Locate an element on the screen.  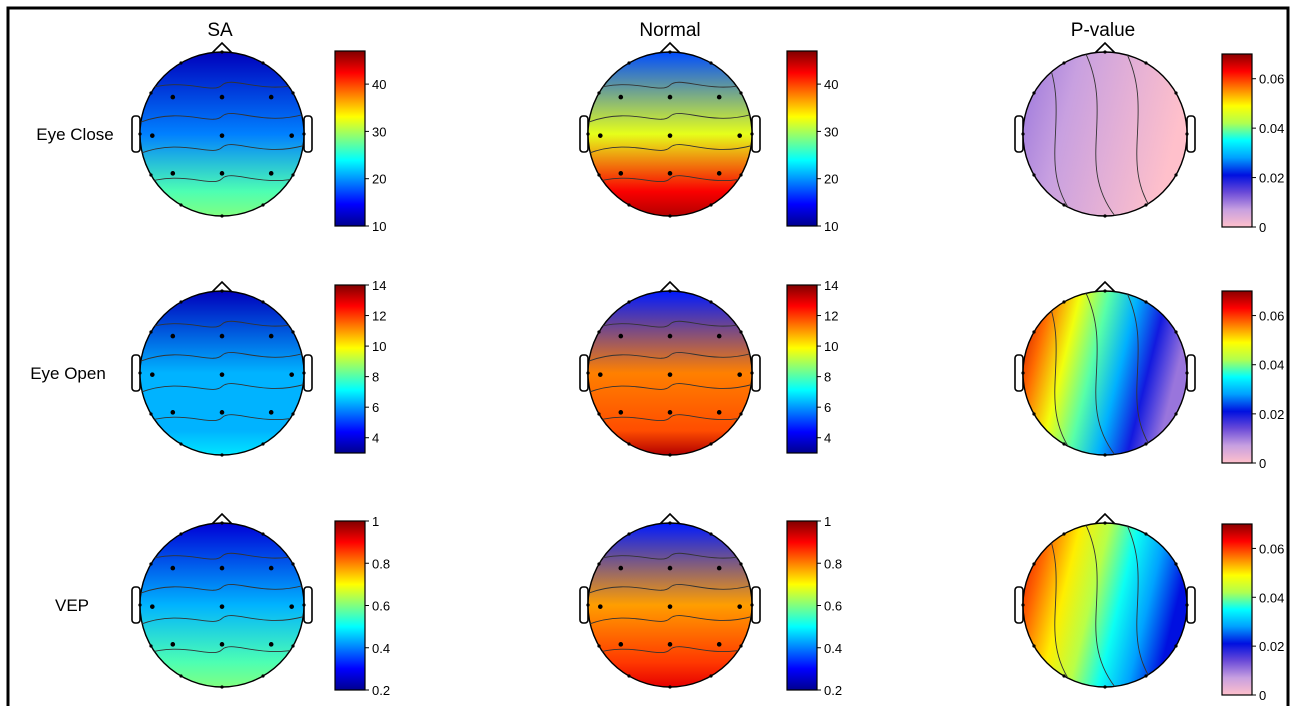
topomap-vep-p-value is located at coordinates (1105, 600).